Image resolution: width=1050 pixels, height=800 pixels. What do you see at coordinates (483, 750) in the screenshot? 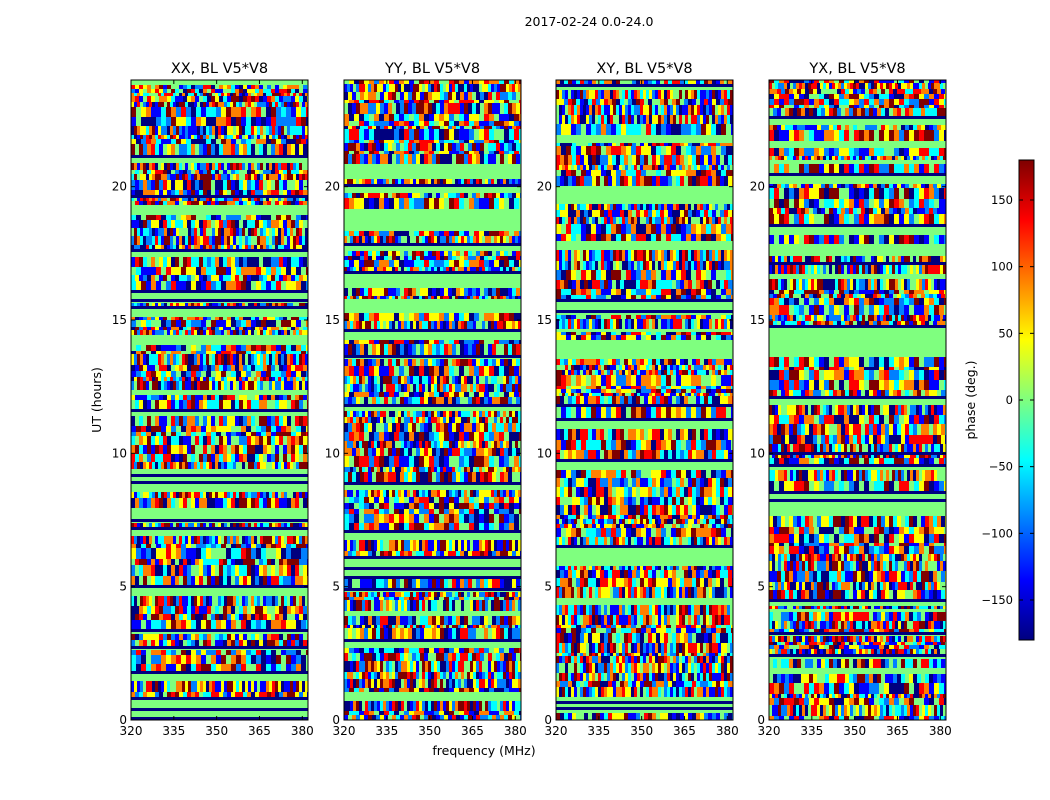
I see `x-axis-label: frequency (MHz)` at bounding box center [483, 750].